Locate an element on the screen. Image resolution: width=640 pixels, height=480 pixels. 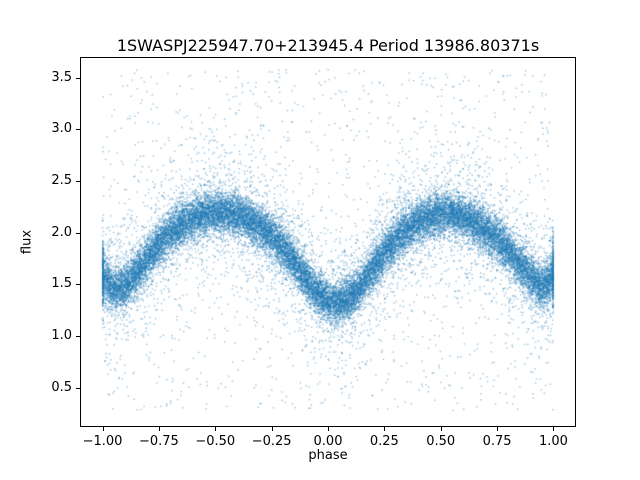
x-tick-label: 1.00 is located at coordinates (553, 441).